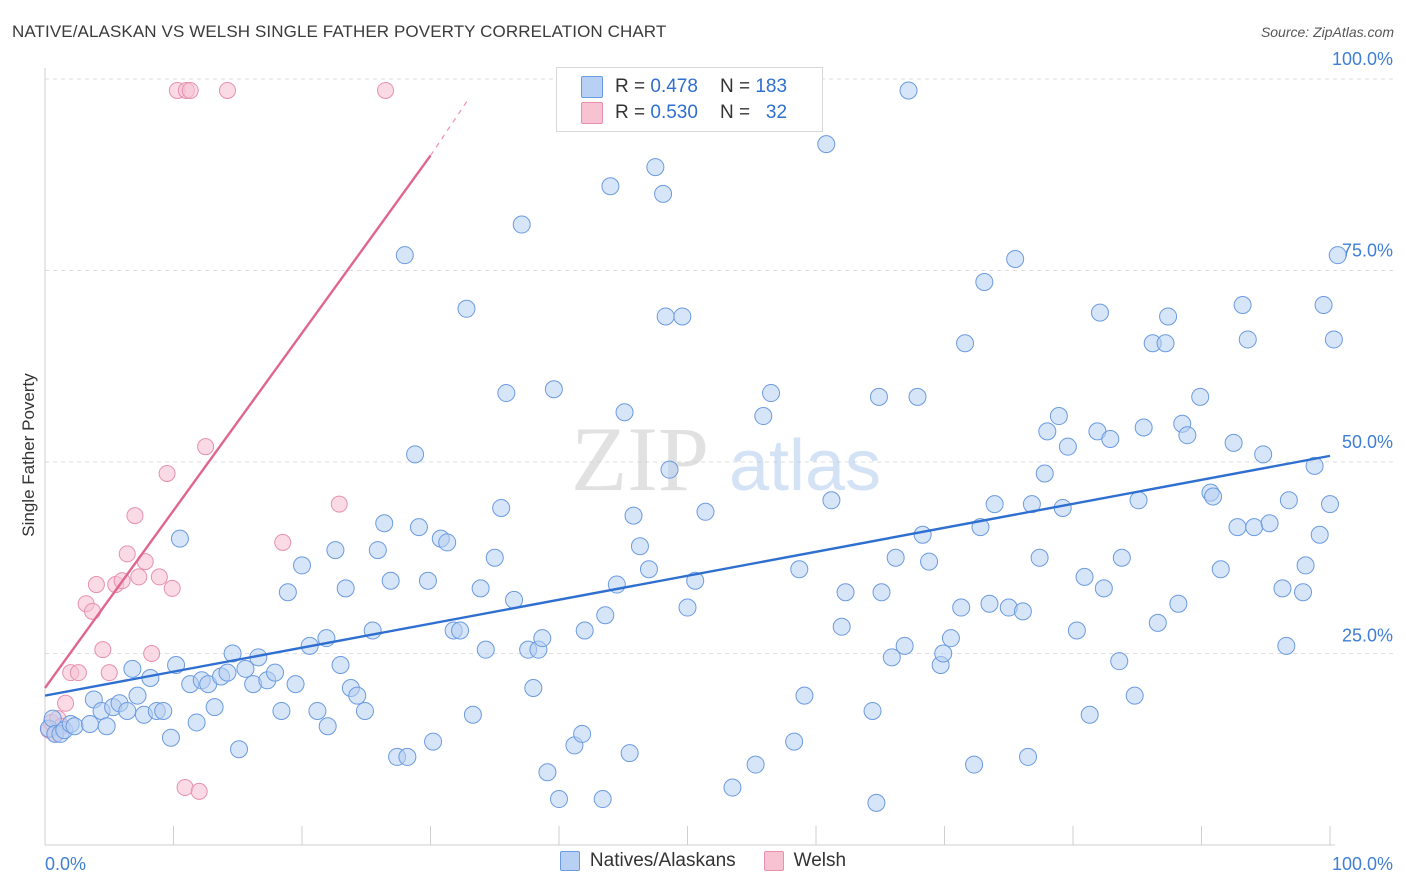  What do you see at coordinates (684, 87) in the screenshot?
I see `legend-row-natives: R = 0.478 N = 183` at bounding box center [684, 87].